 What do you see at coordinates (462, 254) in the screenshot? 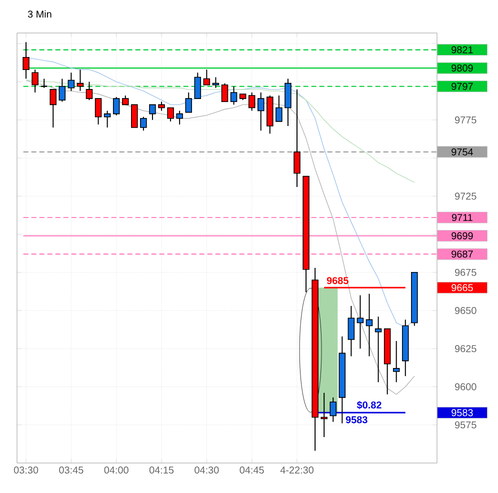
I see `ref-line-label: 9687` at bounding box center [462, 254].